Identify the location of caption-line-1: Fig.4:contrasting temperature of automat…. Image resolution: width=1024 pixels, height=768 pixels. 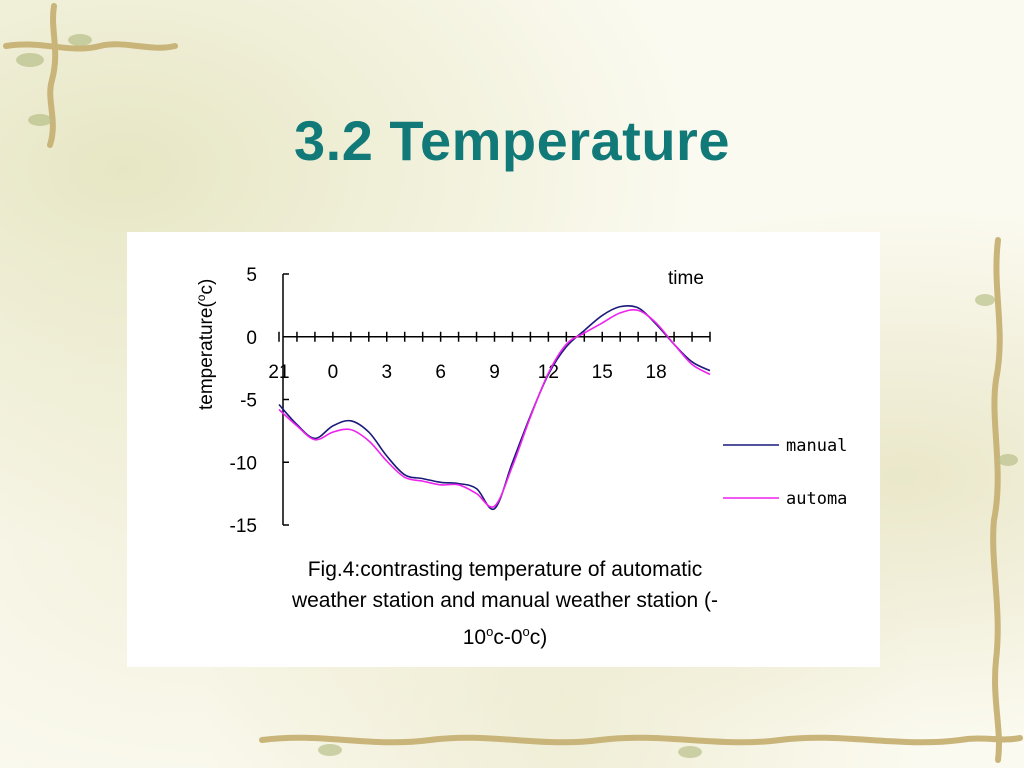
(505, 569).